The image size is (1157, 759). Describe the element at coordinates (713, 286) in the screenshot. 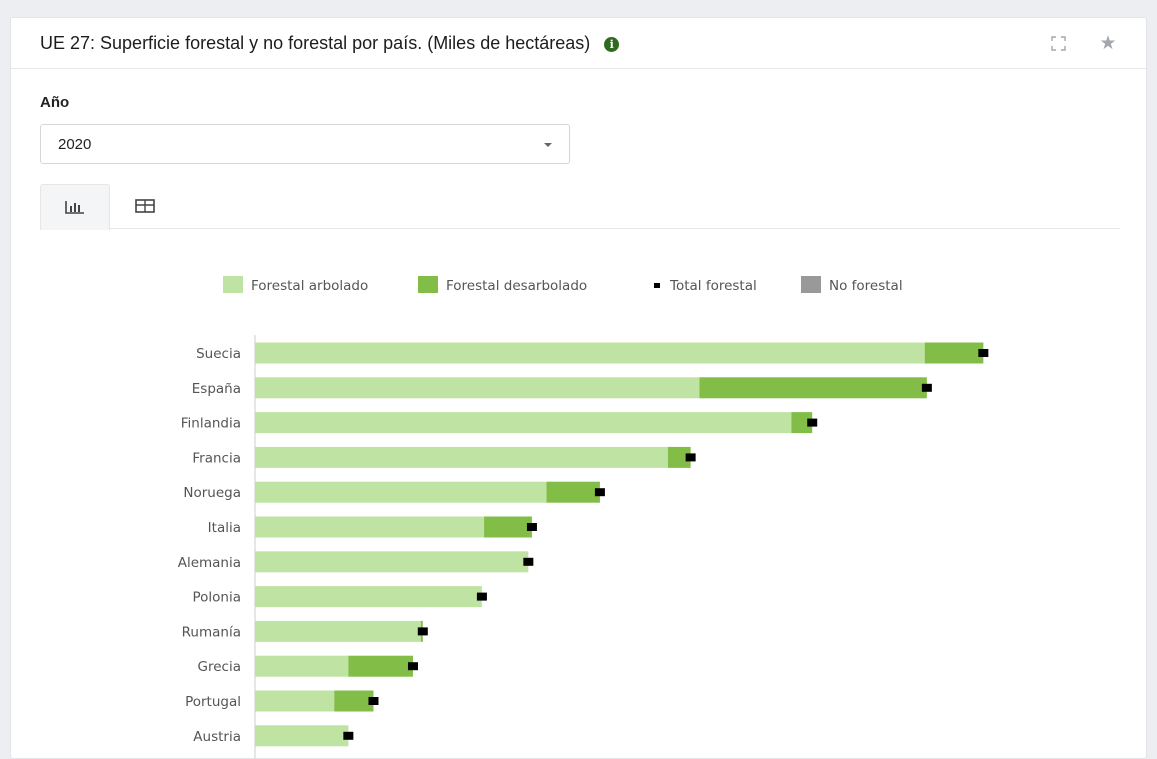

I see `legend-label: Total forestal` at that location.